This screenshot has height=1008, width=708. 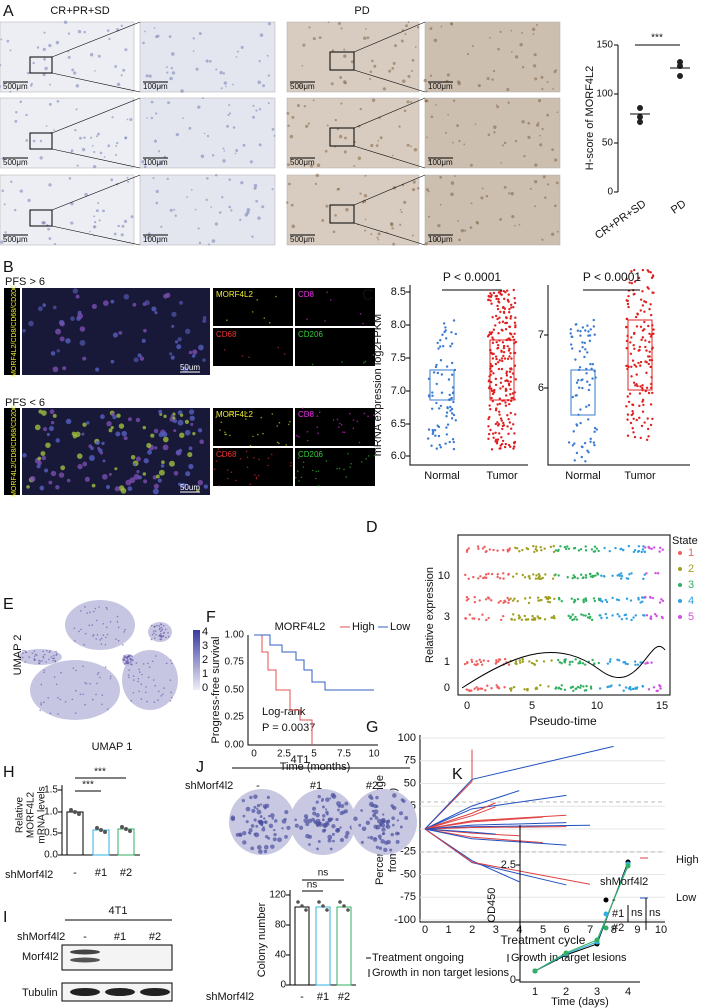 What do you see at coordinates (389, 234) in the screenshot?
I see `zoom-line` at bounding box center [389, 234].